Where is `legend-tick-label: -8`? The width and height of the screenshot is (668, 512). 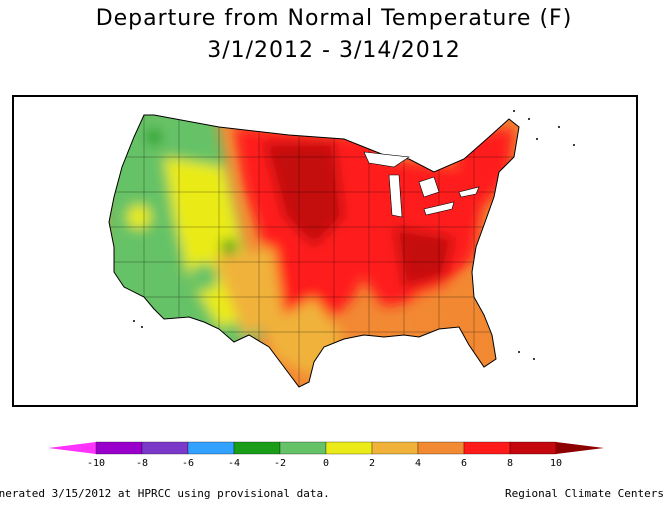
legend-tick-label: -8 is located at coordinates (142, 463).